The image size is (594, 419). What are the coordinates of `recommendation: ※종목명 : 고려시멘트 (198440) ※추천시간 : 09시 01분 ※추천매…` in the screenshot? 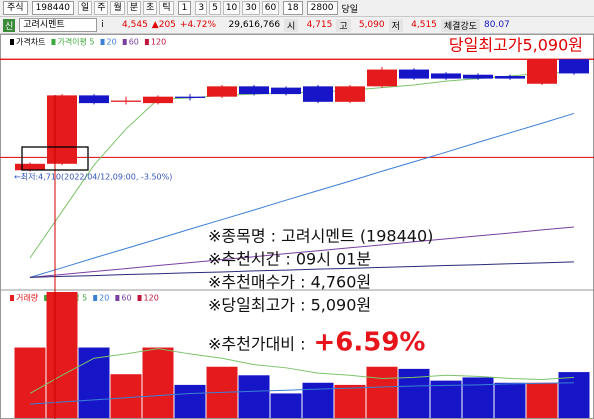 It's located at (320, 292).